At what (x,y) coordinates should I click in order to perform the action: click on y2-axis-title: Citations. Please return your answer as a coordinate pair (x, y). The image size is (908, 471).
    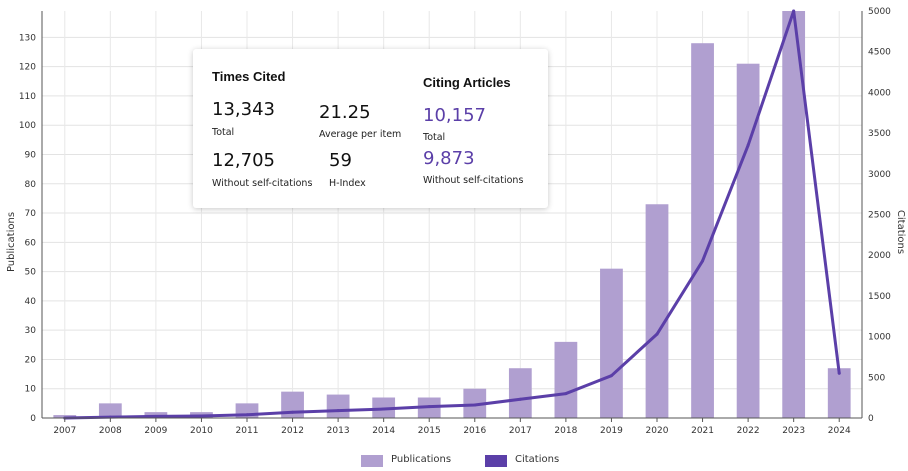
    Looking at the image, I should click on (900, 232).